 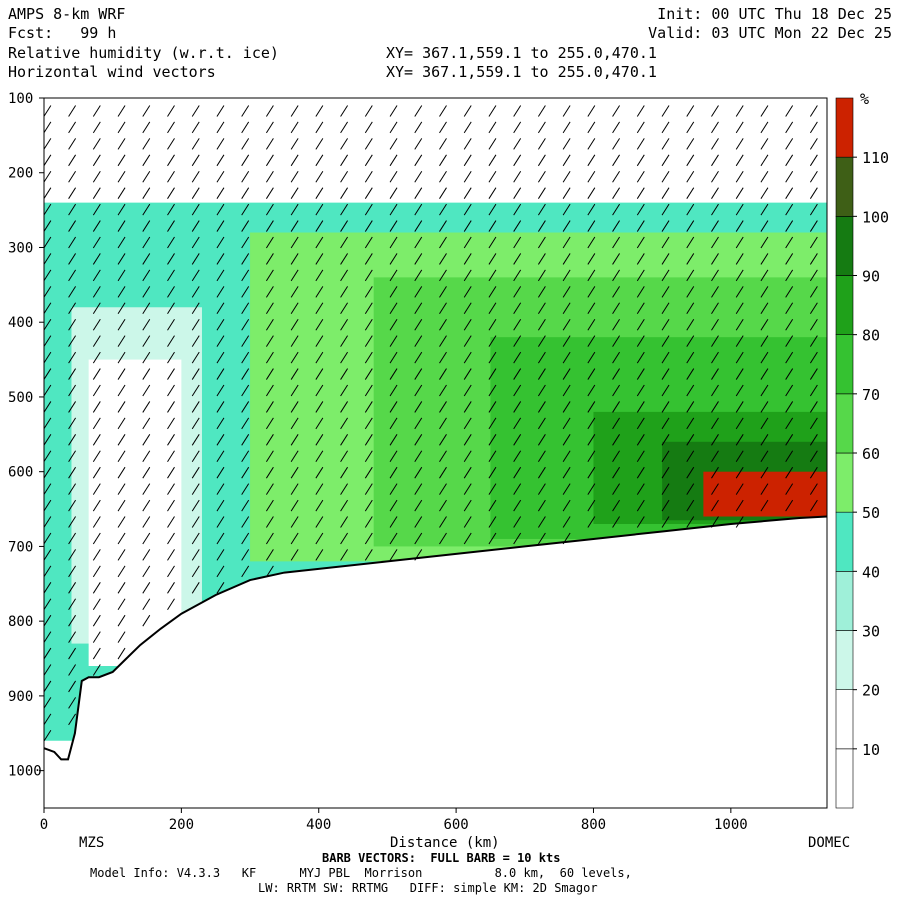 I want to click on x-tick-label-600: 600, so click(x=455, y=825).